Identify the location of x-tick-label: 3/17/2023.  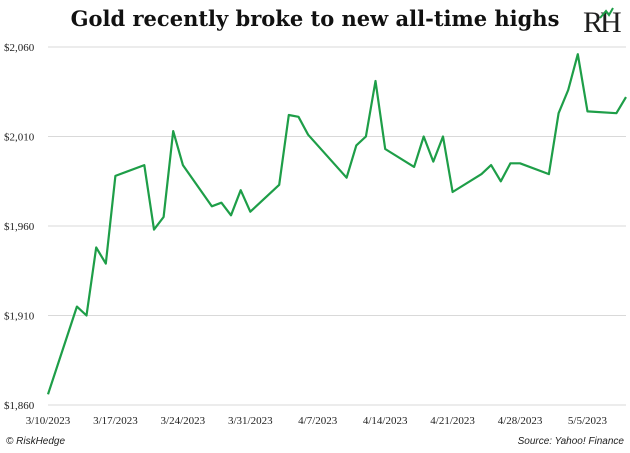
(115, 421).